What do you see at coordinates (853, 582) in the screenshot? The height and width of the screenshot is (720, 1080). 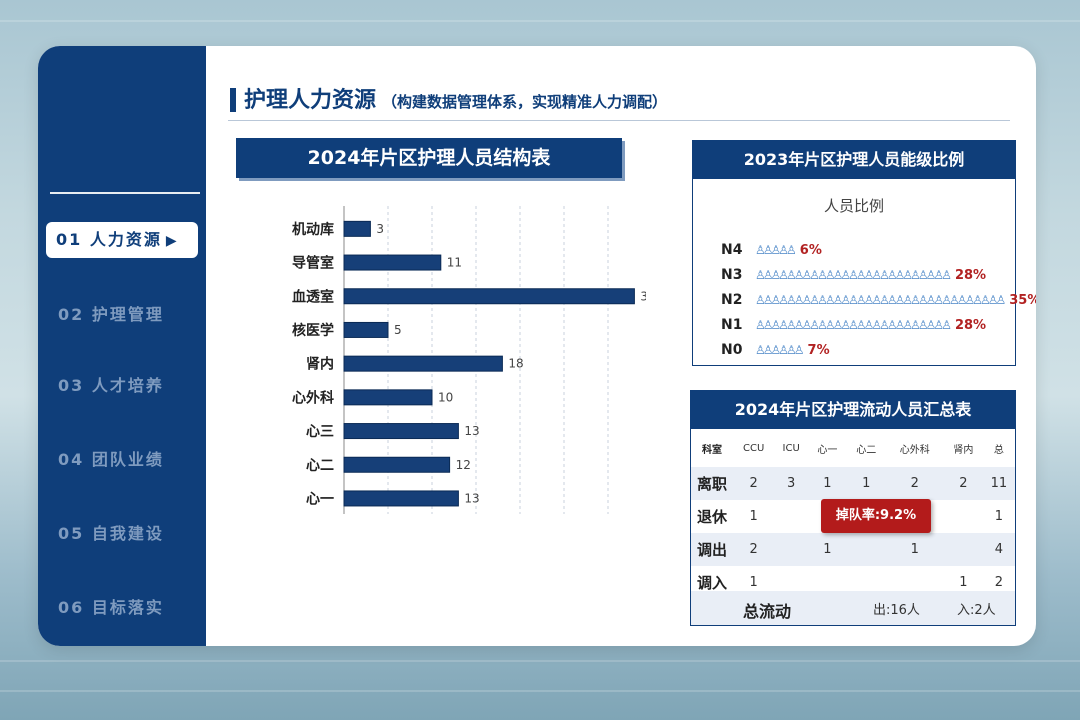 I see `table-row: 调入 1 1 2` at bounding box center [853, 582].